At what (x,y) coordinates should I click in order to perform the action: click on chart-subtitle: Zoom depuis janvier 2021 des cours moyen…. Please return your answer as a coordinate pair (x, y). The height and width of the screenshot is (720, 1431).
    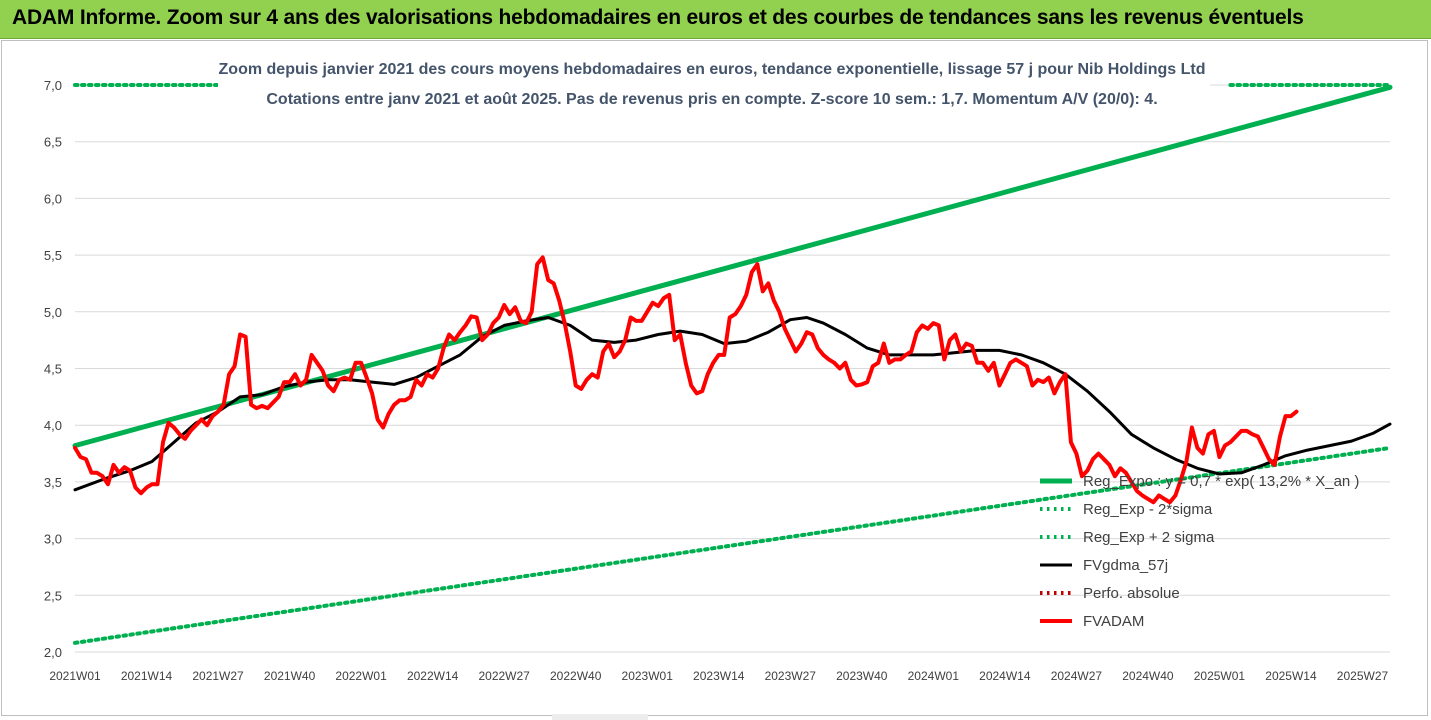
    Looking at the image, I should click on (714, 83).